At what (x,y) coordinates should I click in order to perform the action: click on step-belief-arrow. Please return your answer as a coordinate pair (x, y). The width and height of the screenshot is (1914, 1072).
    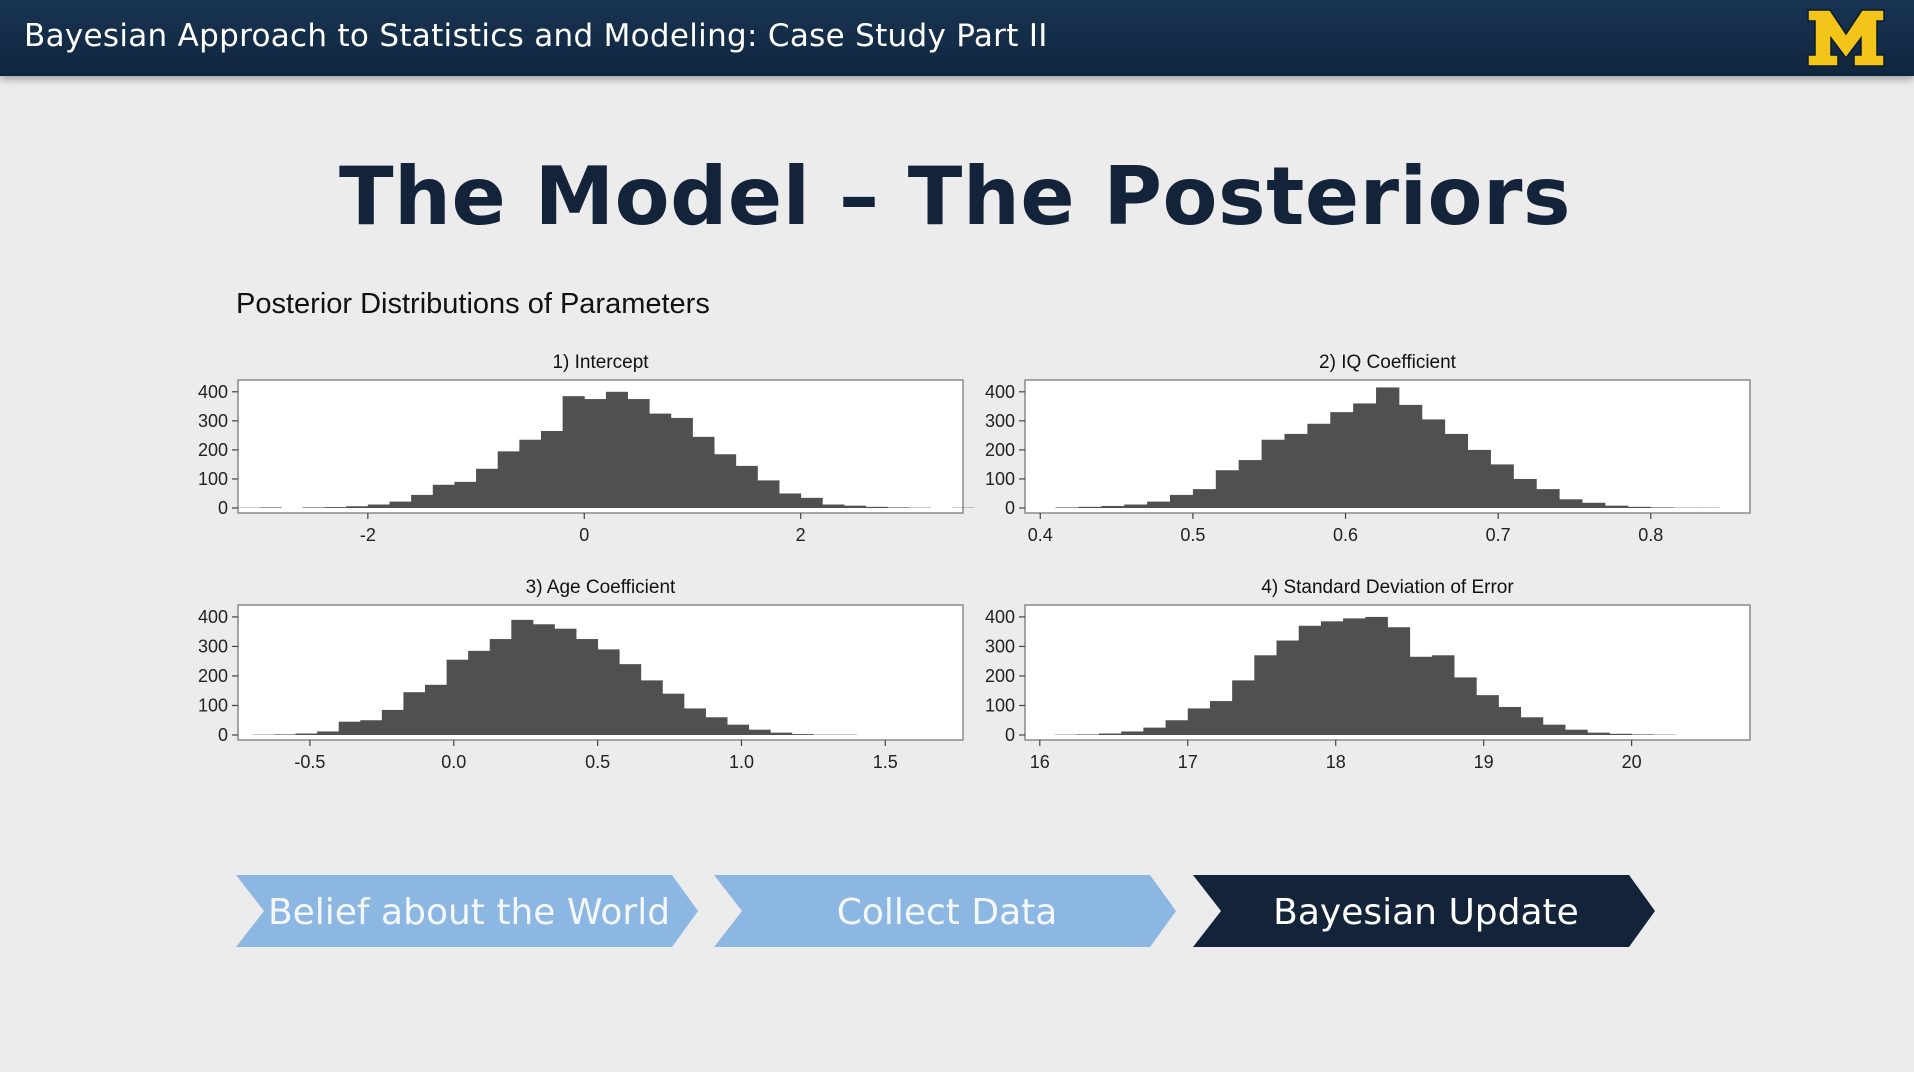
    Looking at the image, I should click on (467, 911).